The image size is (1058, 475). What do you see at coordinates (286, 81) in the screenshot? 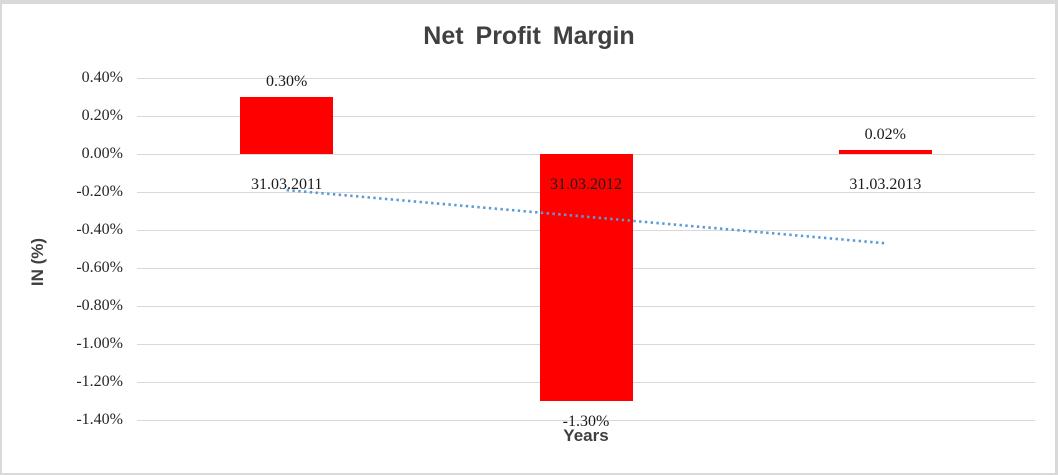
I see `data-label: 0.30%` at bounding box center [286, 81].